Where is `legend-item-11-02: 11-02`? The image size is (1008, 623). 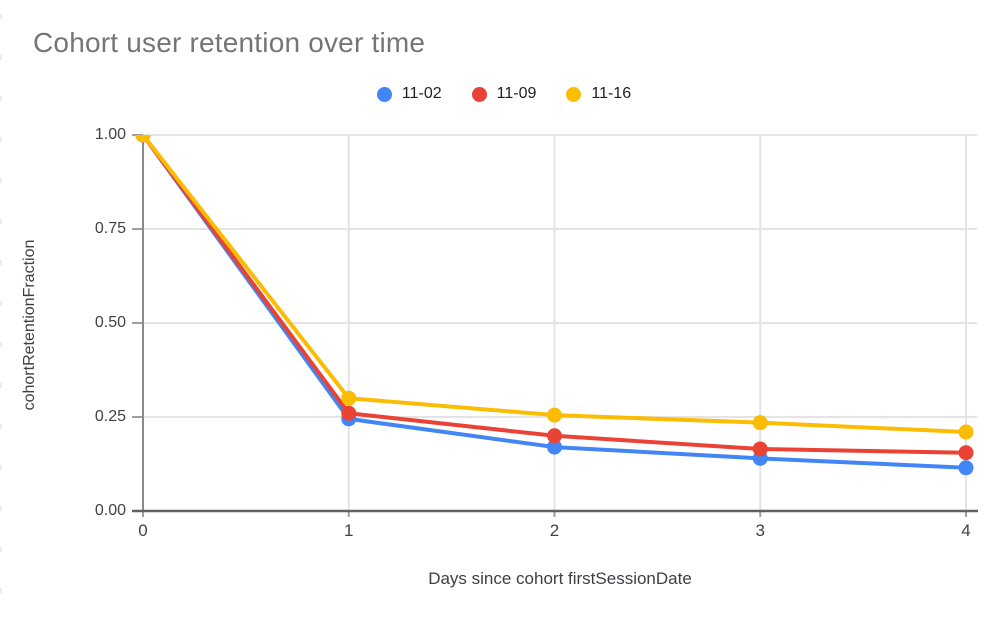 legend-item-11-02: 11-02 is located at coordinates (409, 94).